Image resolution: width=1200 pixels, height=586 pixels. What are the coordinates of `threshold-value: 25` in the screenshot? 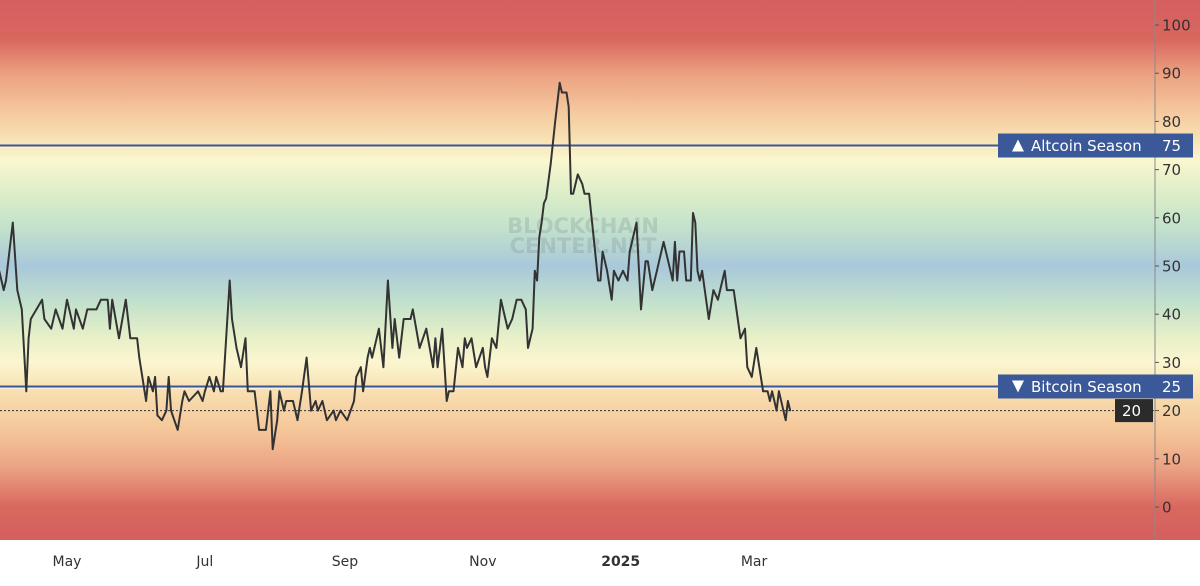 It's located at (1171, 387).